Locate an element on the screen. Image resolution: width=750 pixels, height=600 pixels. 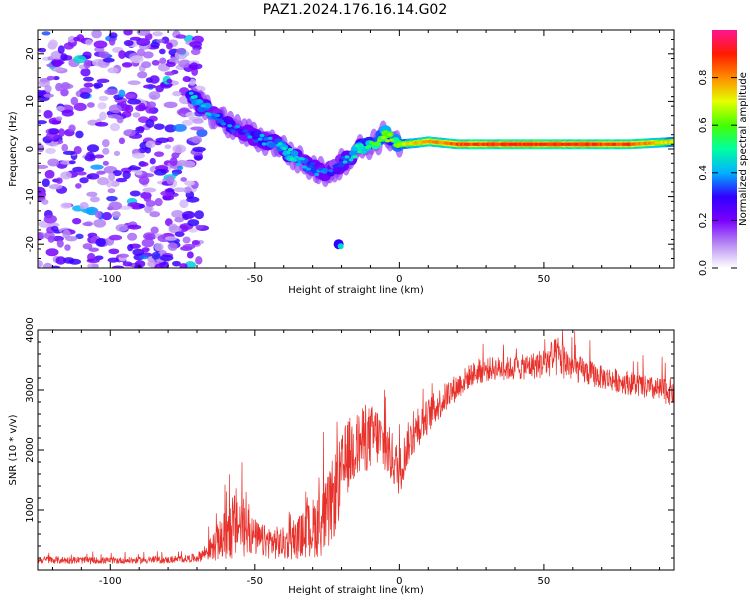
y-tick-label: 20 is located at coordinates (30, 53).